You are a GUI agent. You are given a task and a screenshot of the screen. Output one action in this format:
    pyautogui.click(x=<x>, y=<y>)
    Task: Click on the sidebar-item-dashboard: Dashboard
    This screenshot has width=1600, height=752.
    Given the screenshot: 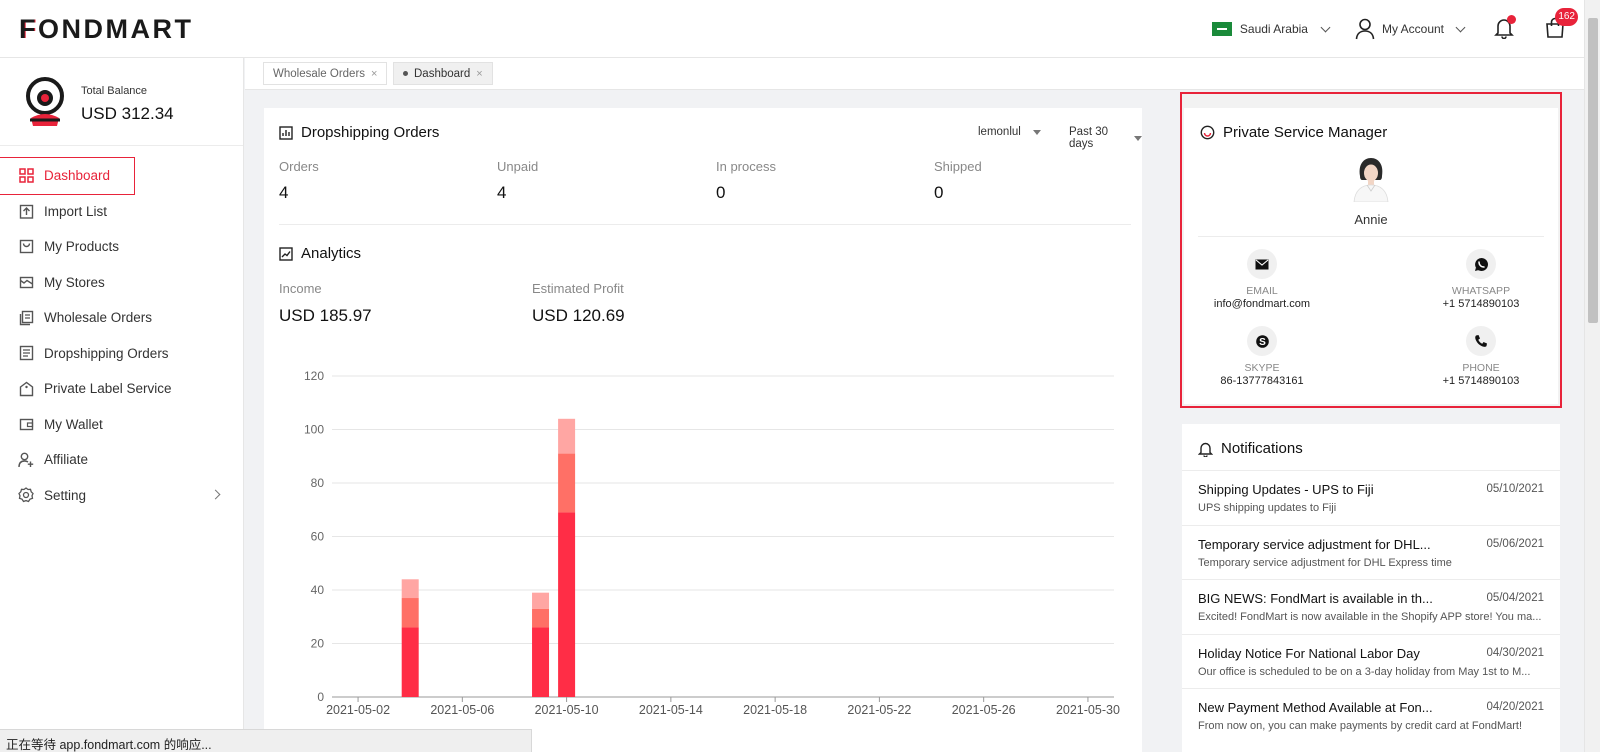 What is the action you would take?
    pyautogui.click(x=67, y=176)
    